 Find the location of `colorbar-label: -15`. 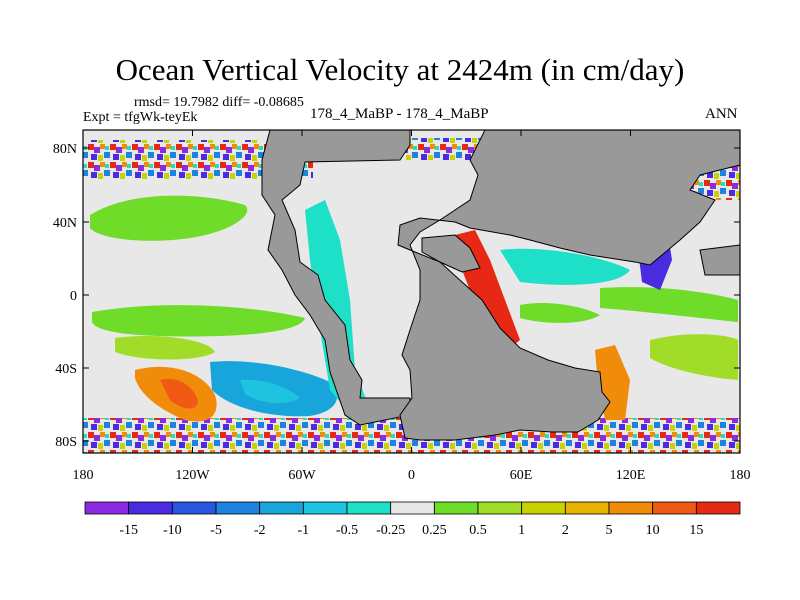

colorbar-label: -15 is located at coordinates (128, 530).